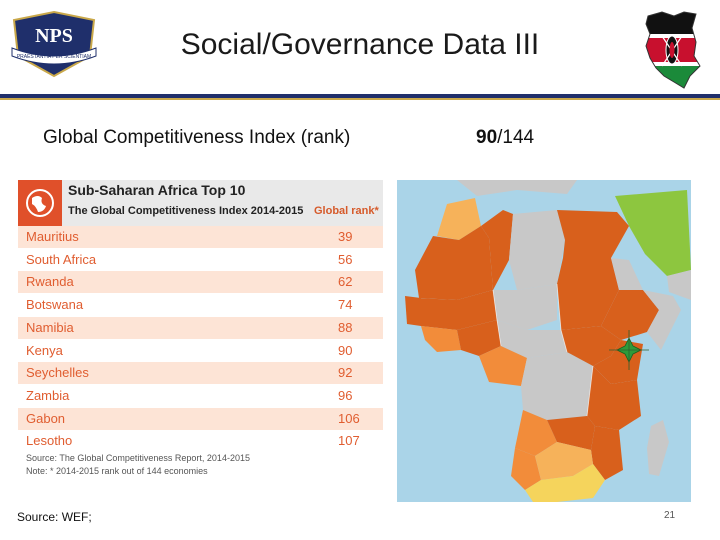 The height and width of the screenshot is (540, 720). Describe the element at coordinates (525, 307) in the screenshot. I see `chad-region` at that location.